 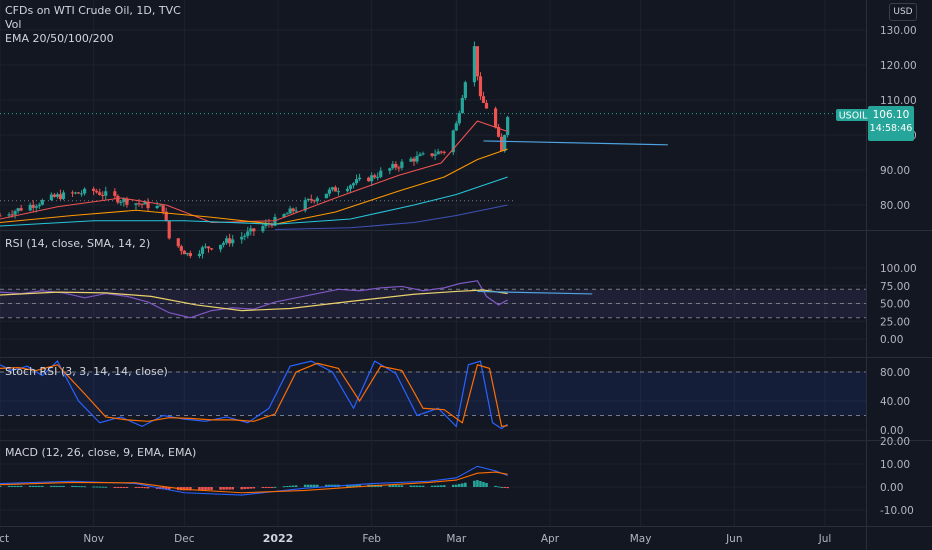 I want to click on symbol-tag-bg, so click(x=853, y=115).